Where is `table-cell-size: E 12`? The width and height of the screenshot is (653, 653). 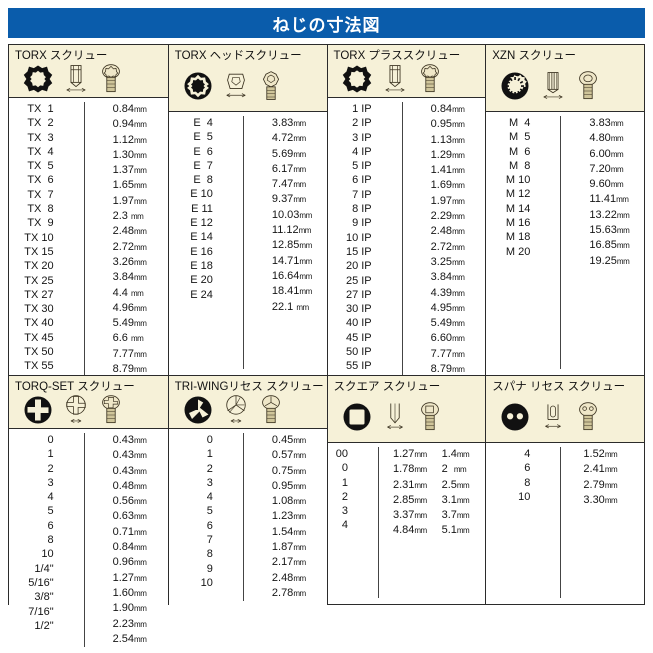 table-cell-size: E 12 is located at coordinates (201, 223).